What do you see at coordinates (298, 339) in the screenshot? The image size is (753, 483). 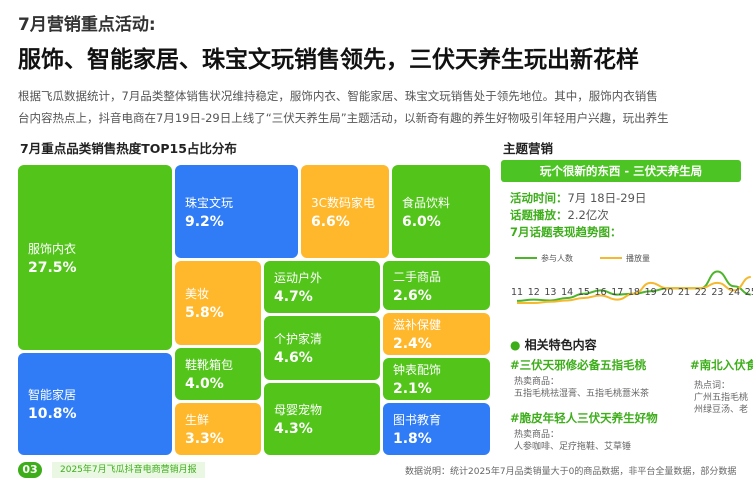 I see `tile-label: 个护家清` at bounding box center [298, 339].